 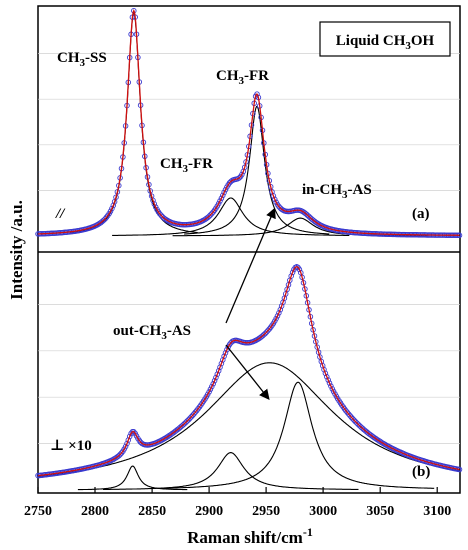 I want to click on x-tick-label: 2850, so click(x=152, y=511).